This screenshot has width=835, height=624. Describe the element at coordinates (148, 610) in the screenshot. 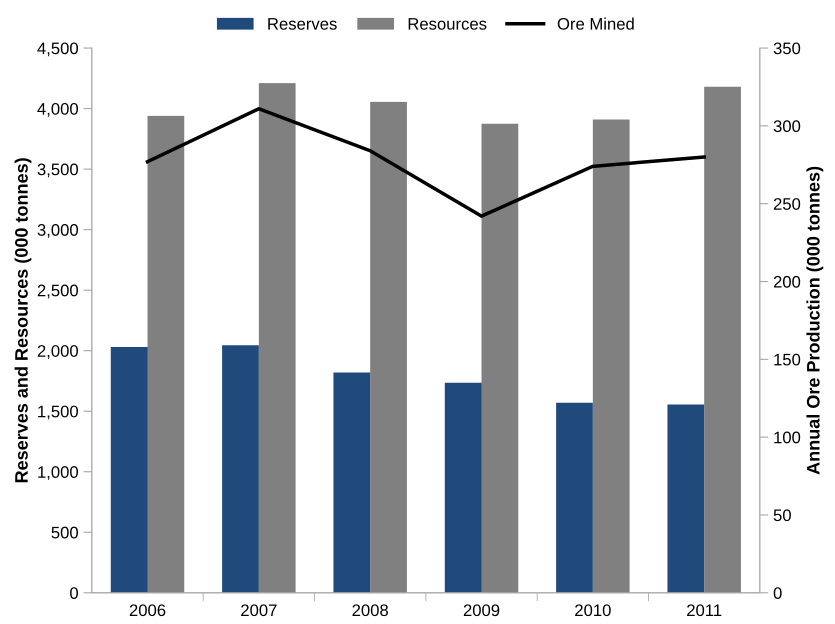

I see `x-tick-label: 2006` at that location.